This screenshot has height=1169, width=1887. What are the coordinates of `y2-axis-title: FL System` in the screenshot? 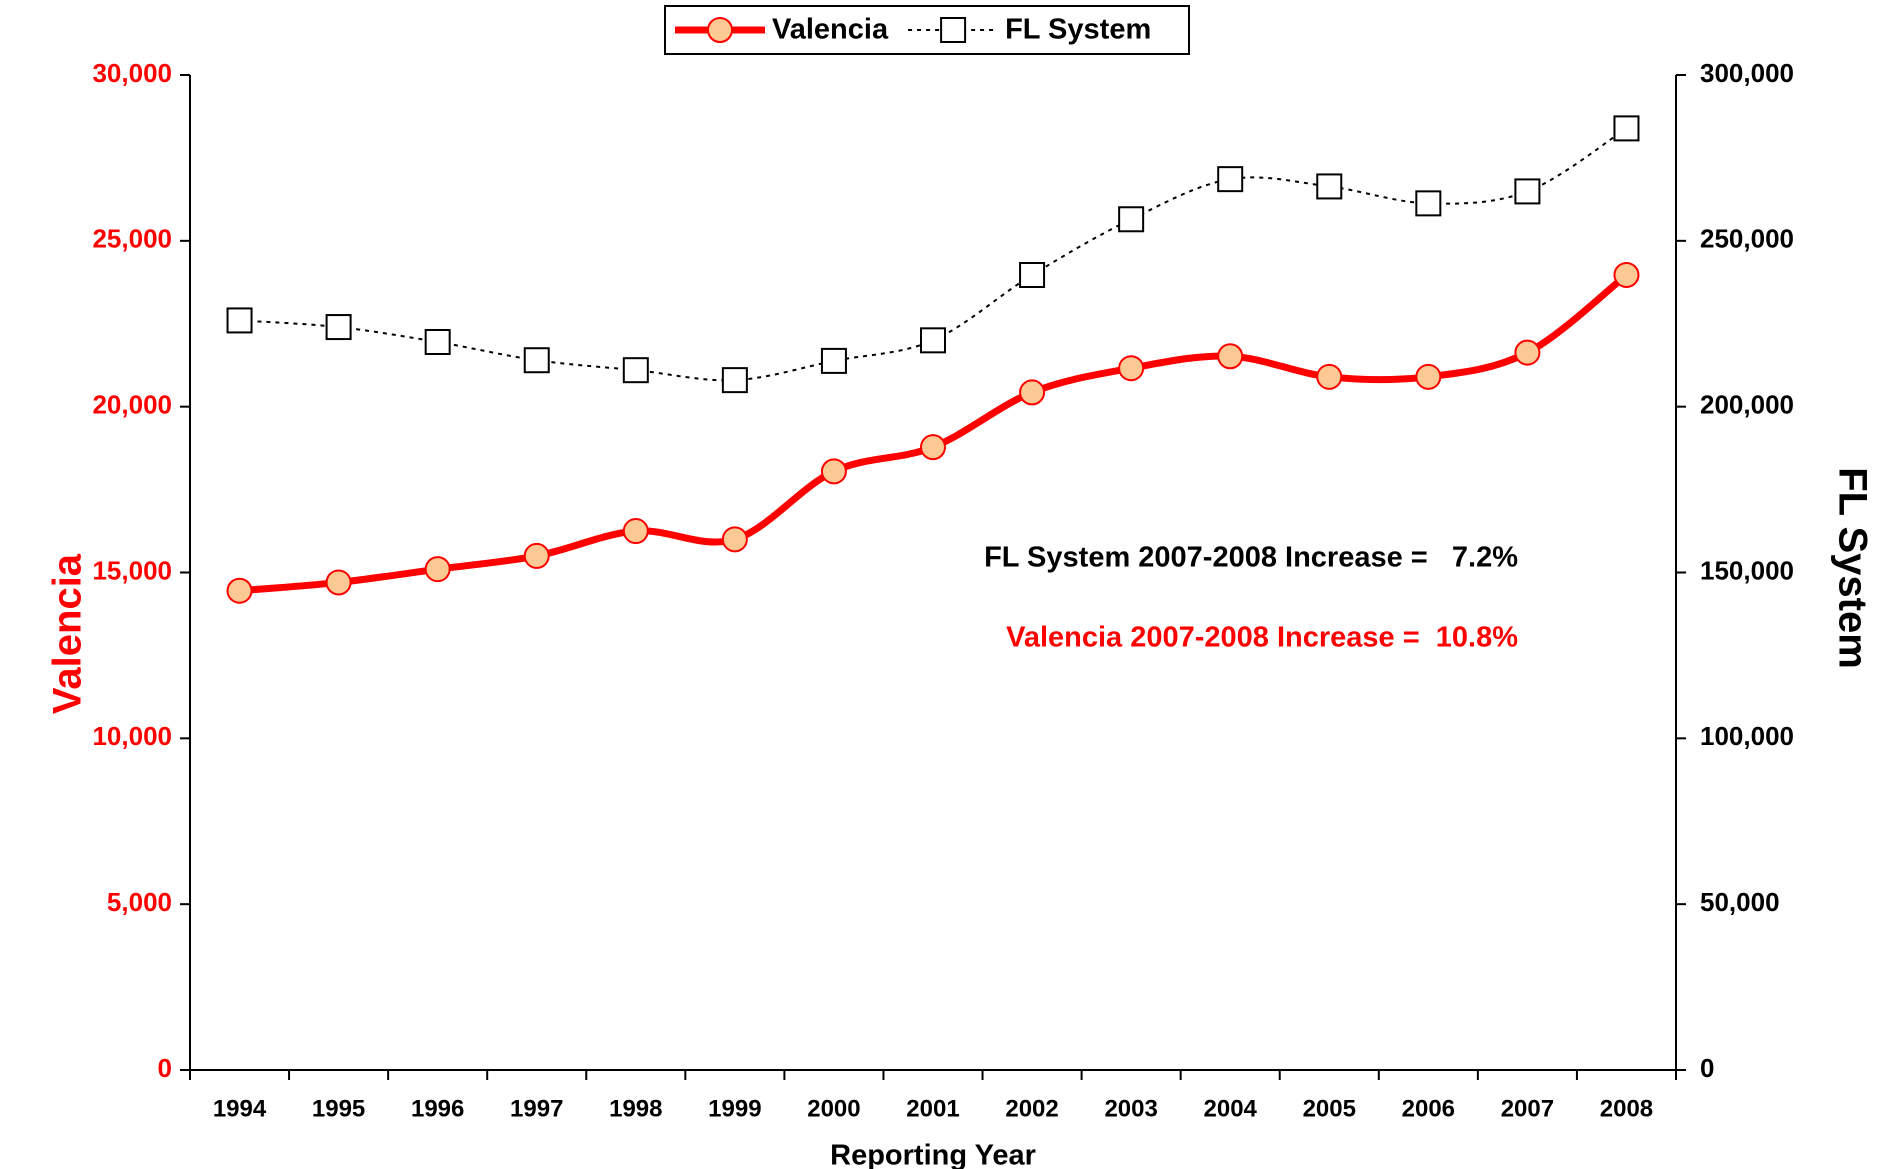 It's located at (1852, 568).